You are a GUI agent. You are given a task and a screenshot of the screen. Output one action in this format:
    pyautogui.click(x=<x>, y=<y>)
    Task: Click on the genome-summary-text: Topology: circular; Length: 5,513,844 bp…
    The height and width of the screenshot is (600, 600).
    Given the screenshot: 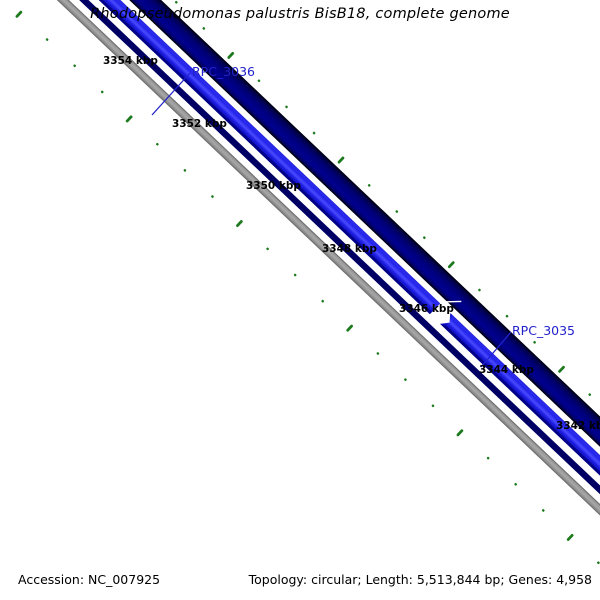 What is the action you would take?
    pyautogui.click(x=420, y=579)
    